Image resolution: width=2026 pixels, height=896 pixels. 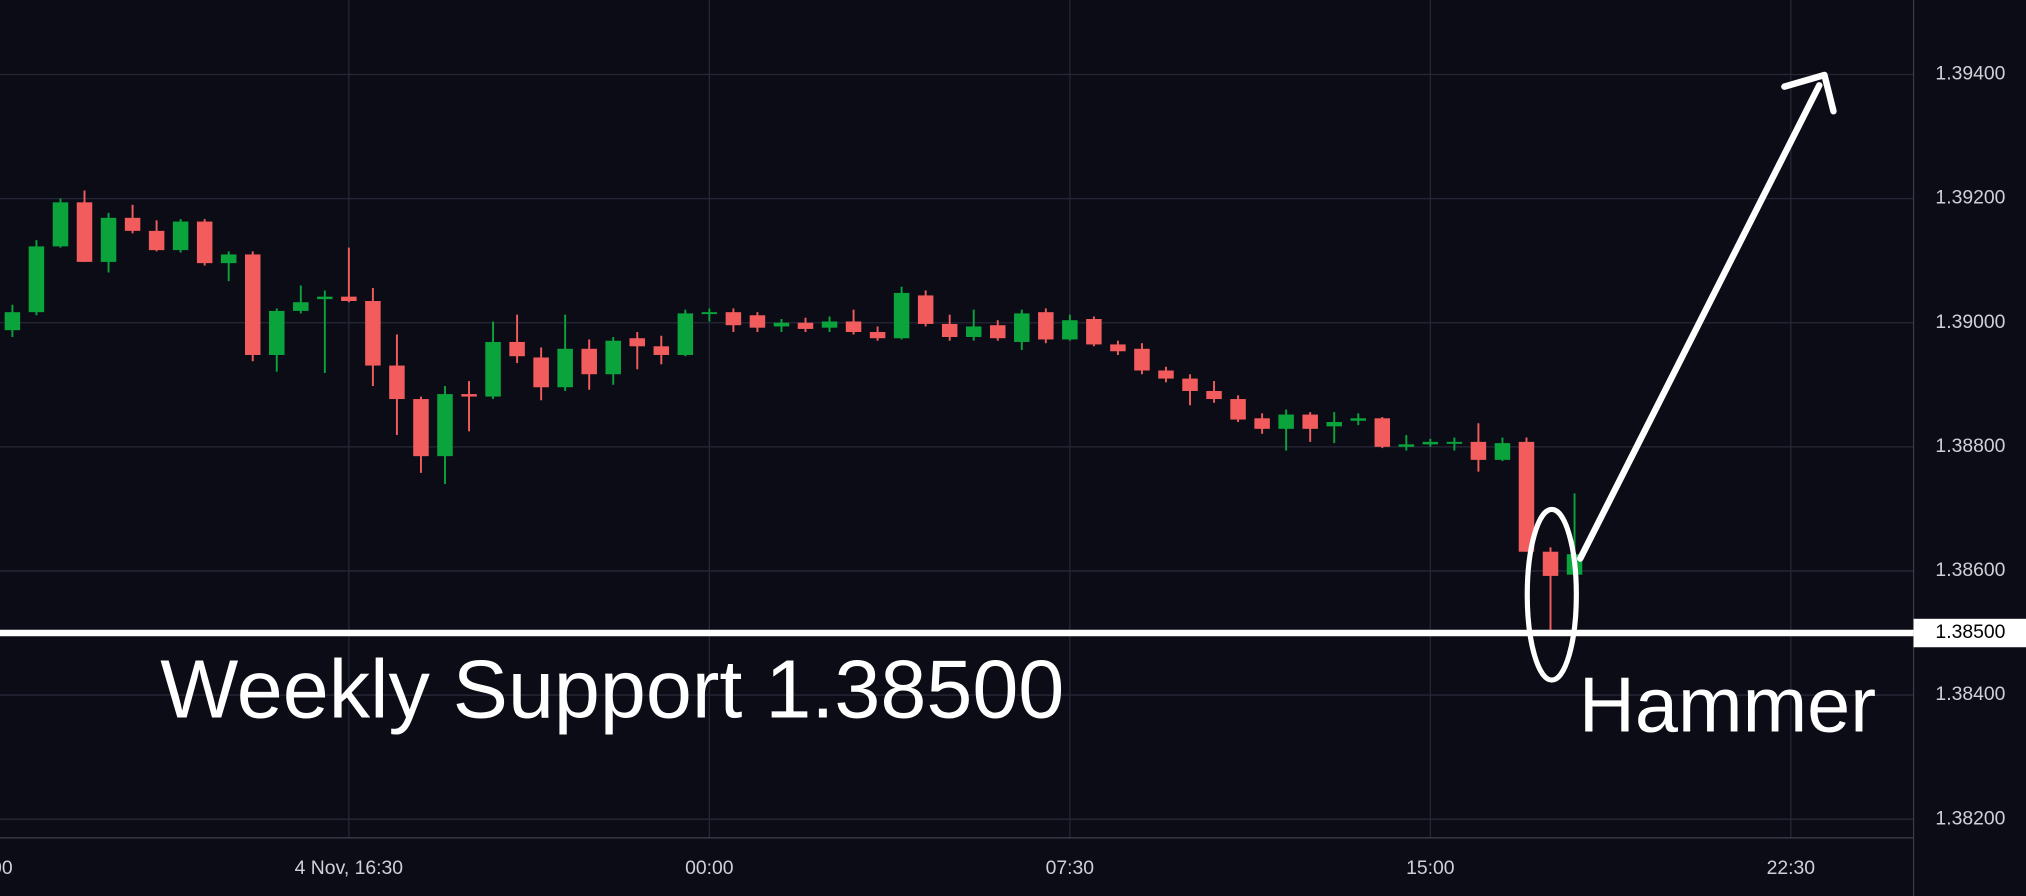 What do you see at coordinates (1970, 198) in the screenshot?
I see `y-tick-label: 1.39200` at bounding box center [1970, 198].